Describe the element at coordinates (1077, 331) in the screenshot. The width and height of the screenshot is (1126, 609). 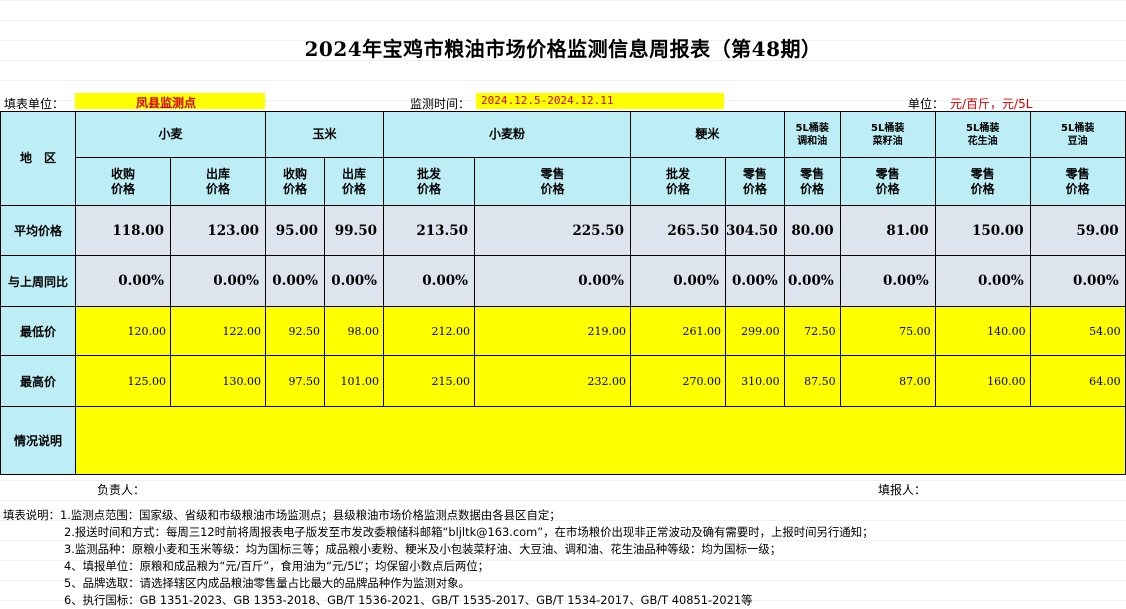
I see `table-cell: 54.00` at that location.